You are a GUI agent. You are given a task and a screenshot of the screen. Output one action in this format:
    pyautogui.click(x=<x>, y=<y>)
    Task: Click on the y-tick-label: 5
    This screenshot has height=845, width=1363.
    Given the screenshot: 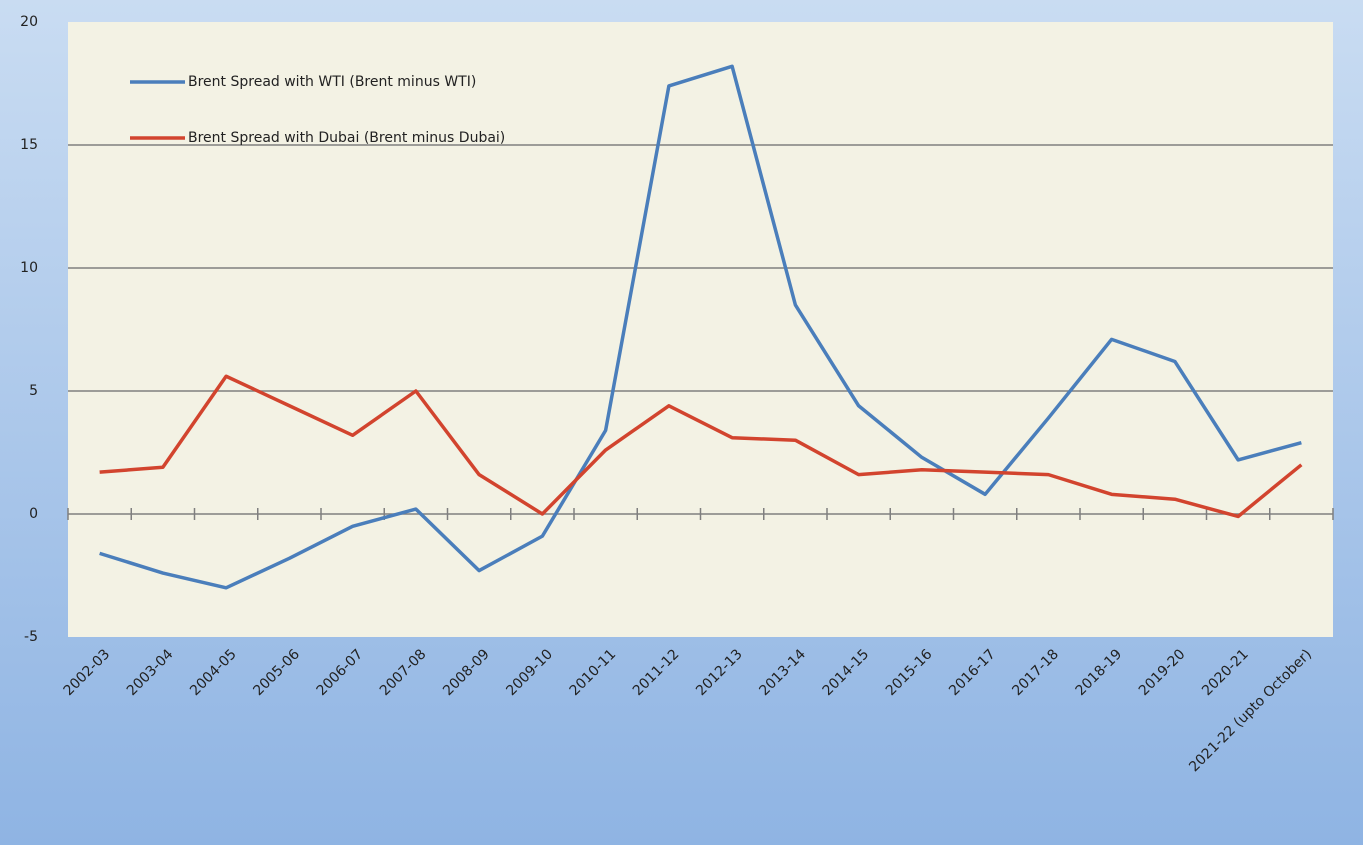 What is the action you would take?
    pyautogui.click(x=33, y=391)
    